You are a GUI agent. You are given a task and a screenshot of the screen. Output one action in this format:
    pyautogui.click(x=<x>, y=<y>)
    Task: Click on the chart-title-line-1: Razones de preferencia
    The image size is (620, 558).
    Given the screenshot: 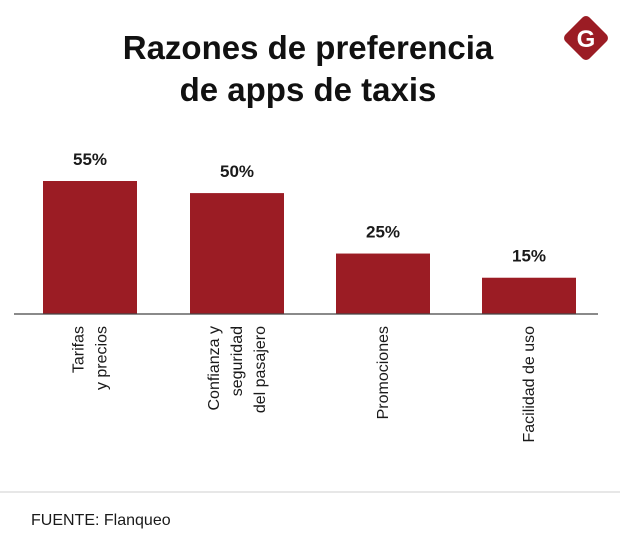 What is the action you would take?
    pyautogui.click(x=308, y=47)
    